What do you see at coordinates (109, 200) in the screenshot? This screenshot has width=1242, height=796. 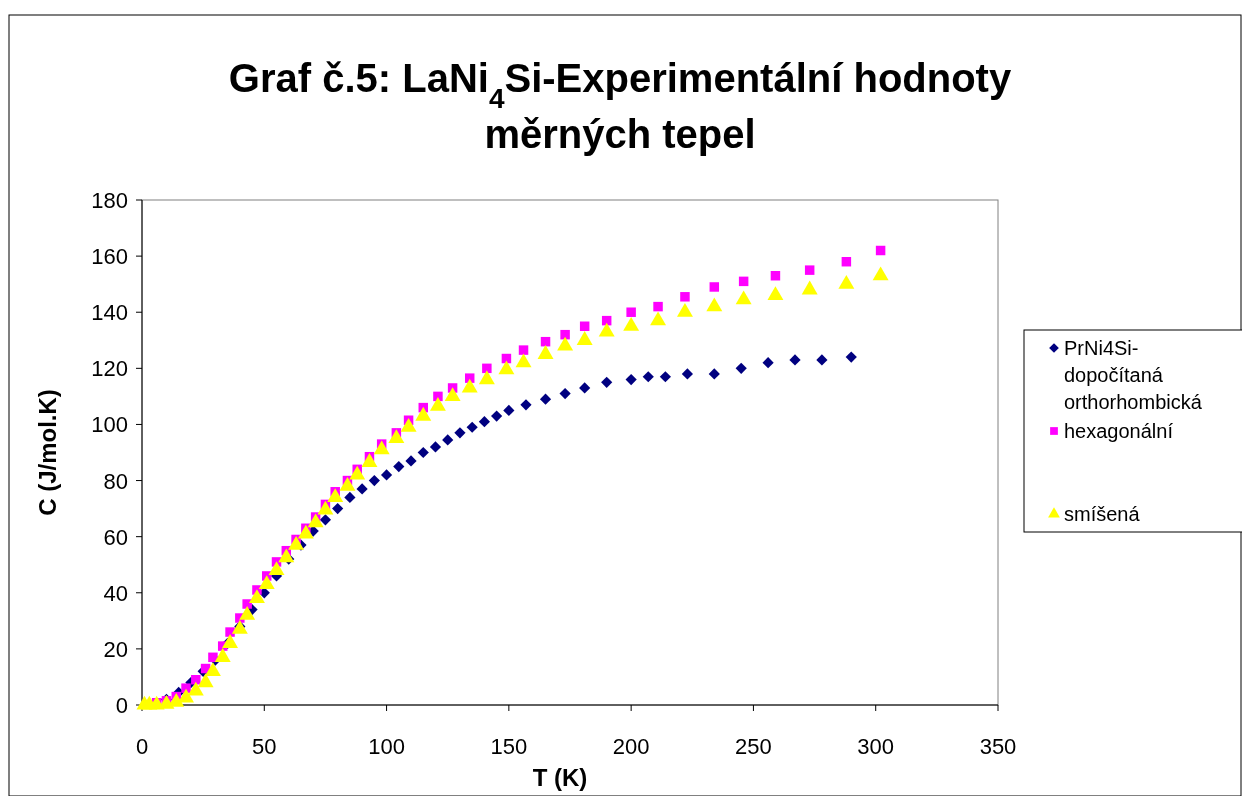 I see `y-tick-label: 180` at bounding box center [109, 200].